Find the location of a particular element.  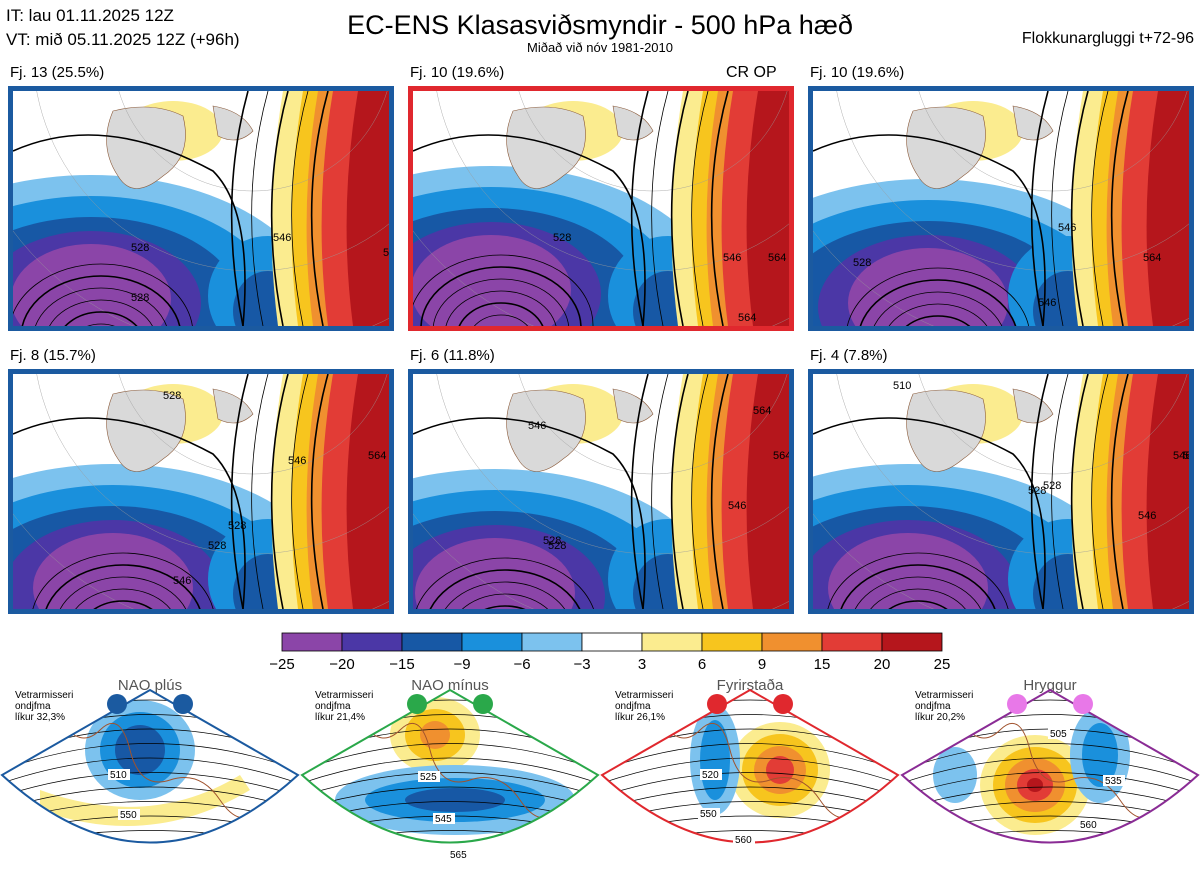

colorbar-tick: −20 is located at coordinates (342, 664).